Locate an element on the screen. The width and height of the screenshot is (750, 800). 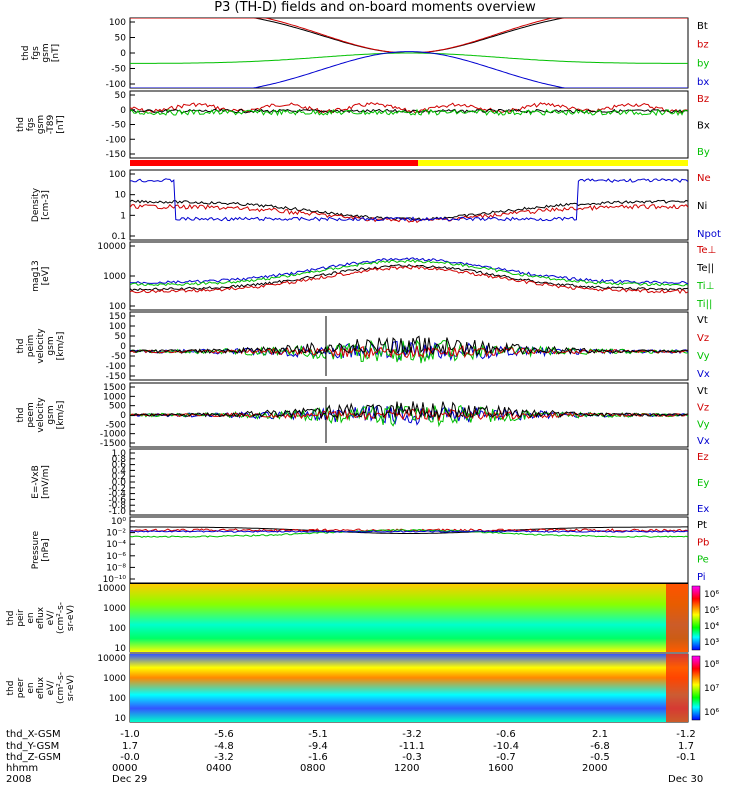
status-bar-red is located at coordinates (274, 163).